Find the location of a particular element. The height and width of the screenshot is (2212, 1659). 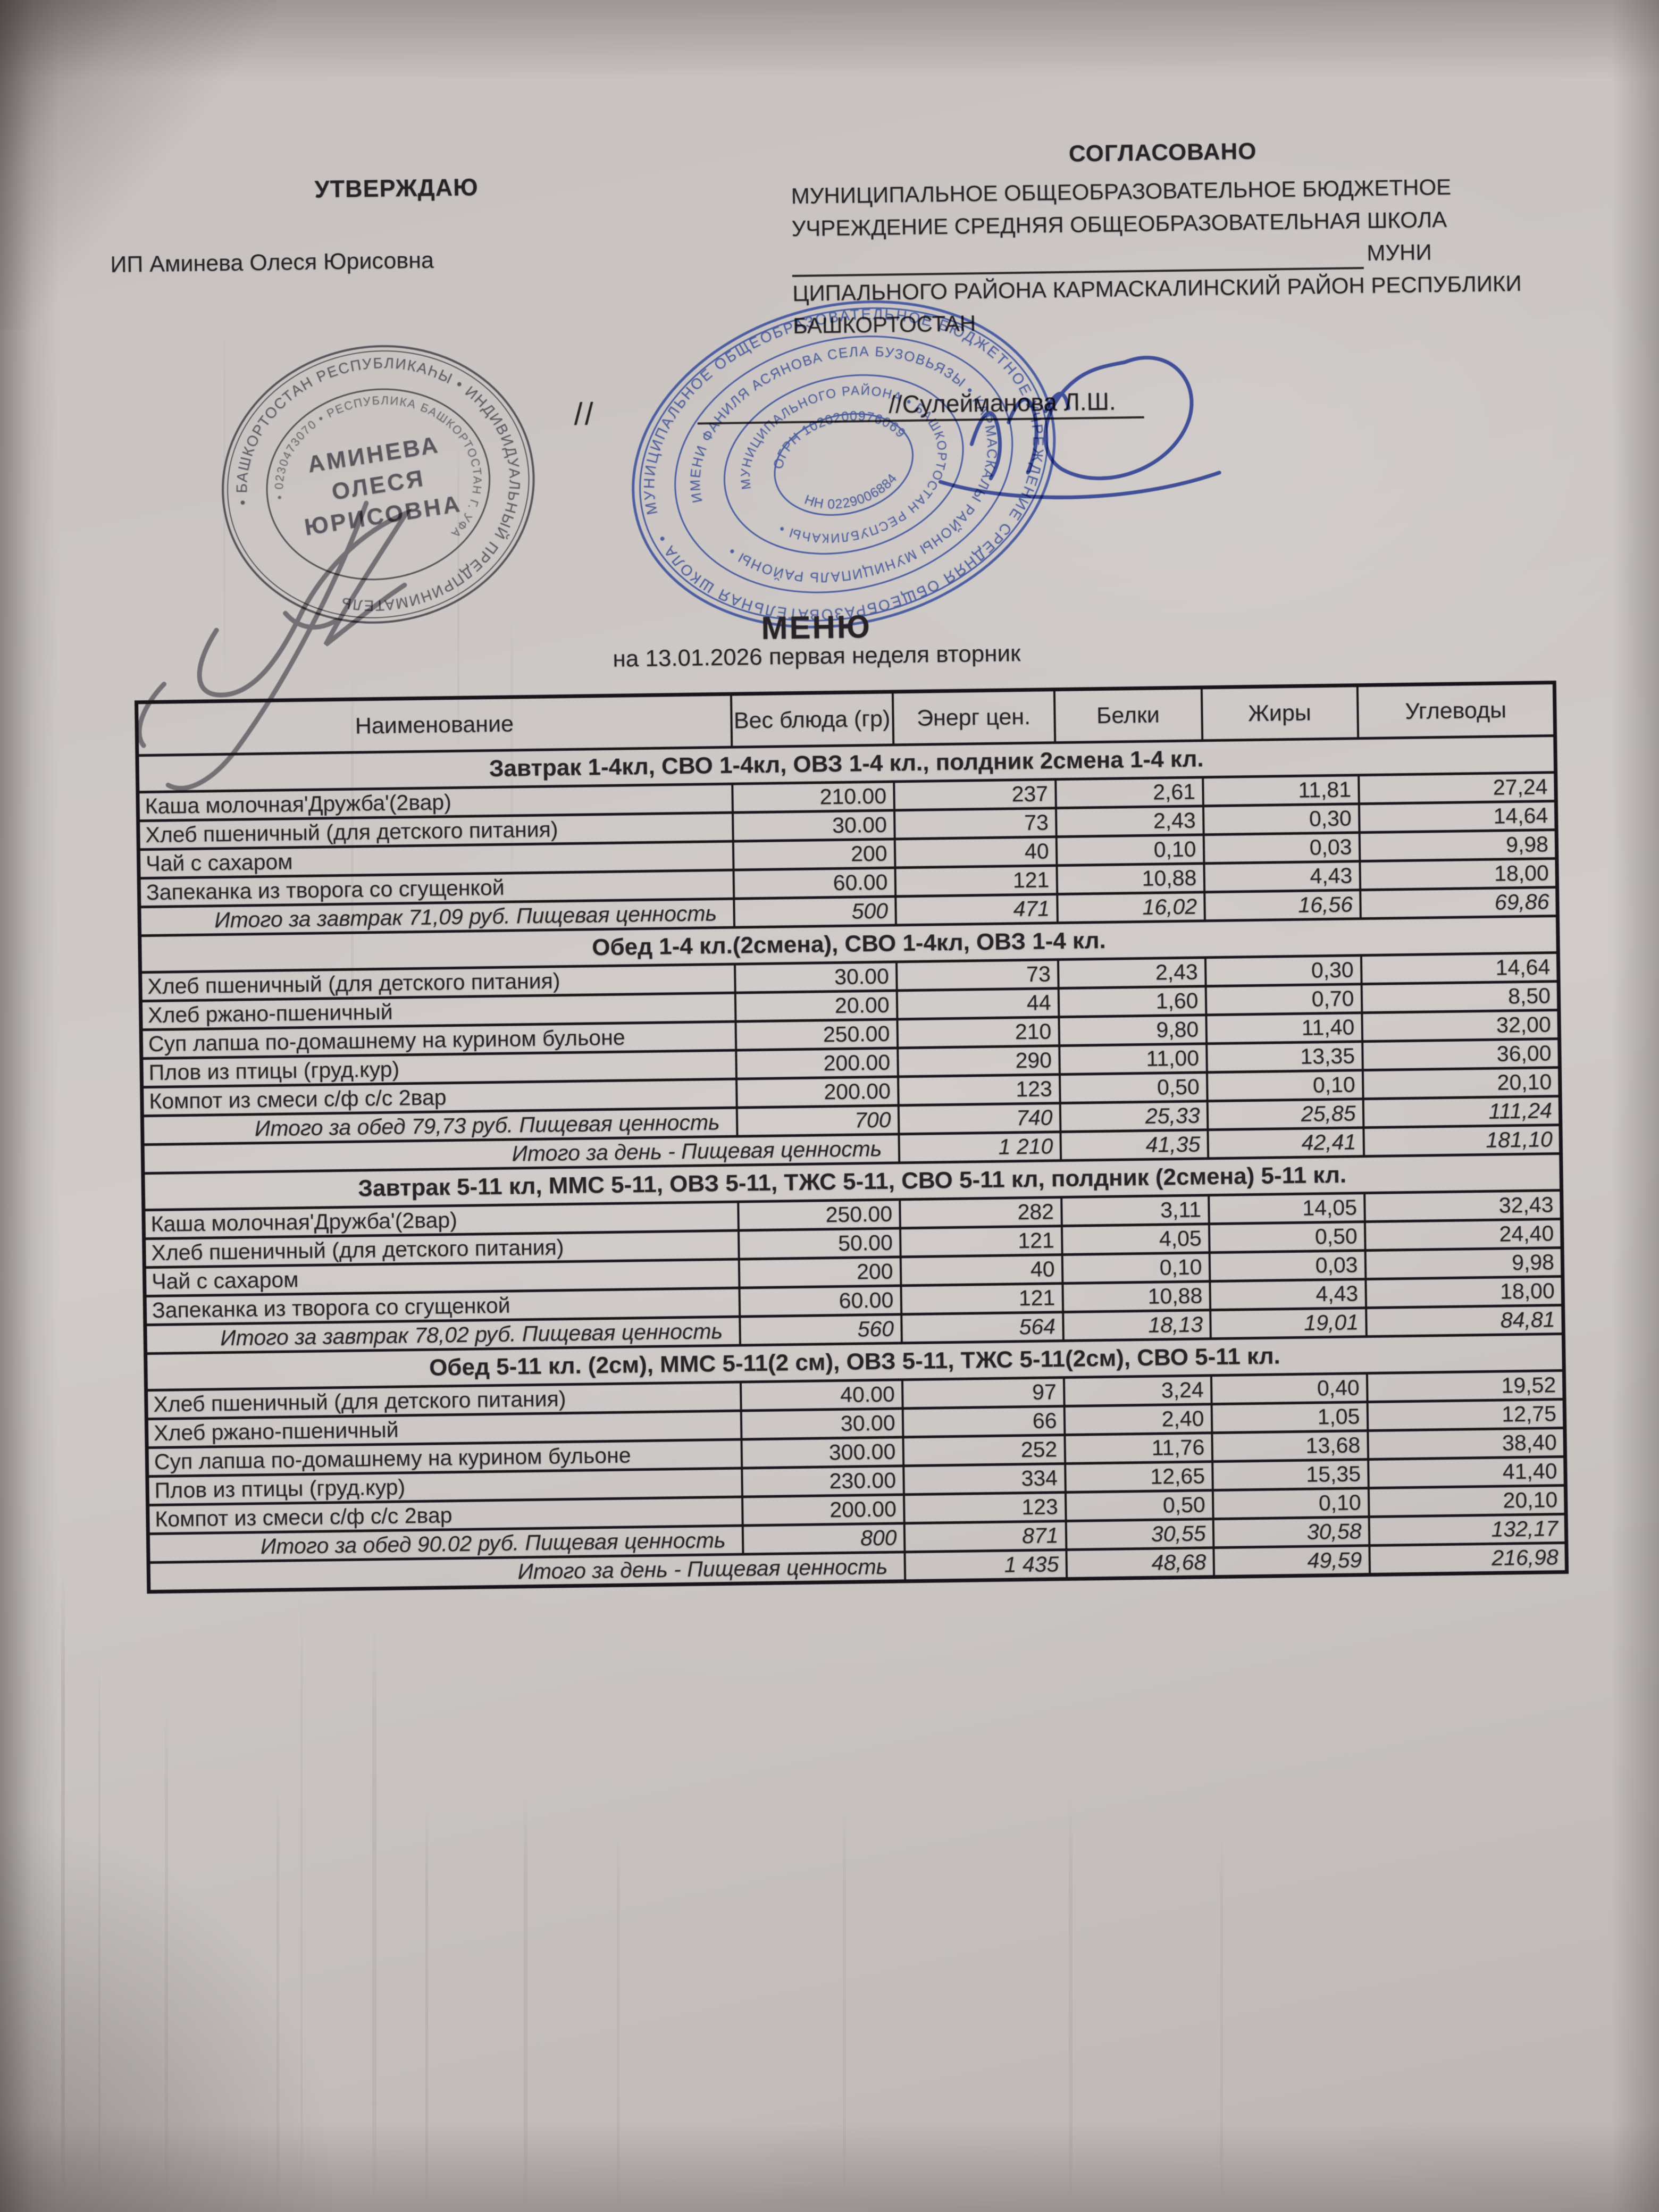

cell-value: 12,65 is located at coordinates (1139, 1477).